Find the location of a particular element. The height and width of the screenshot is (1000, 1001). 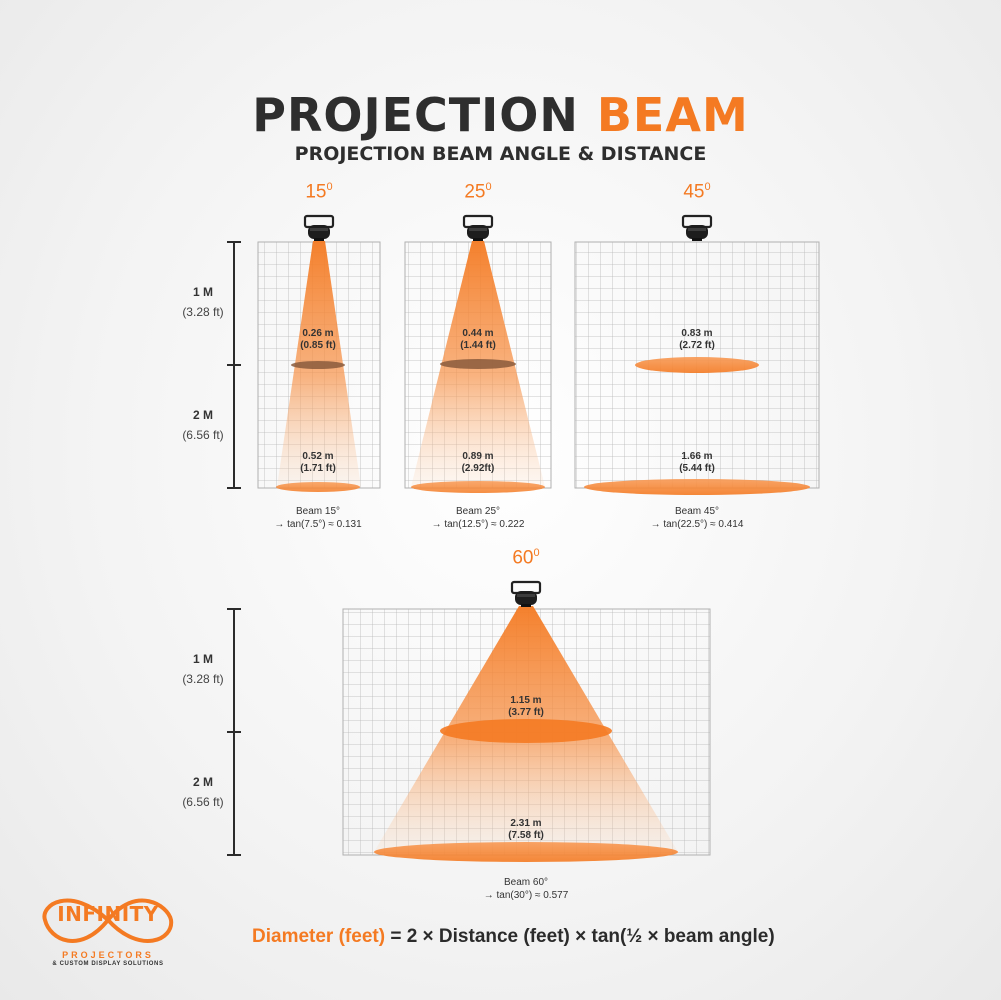

title-main: PROJECTION is located at coordinates (415, 115).